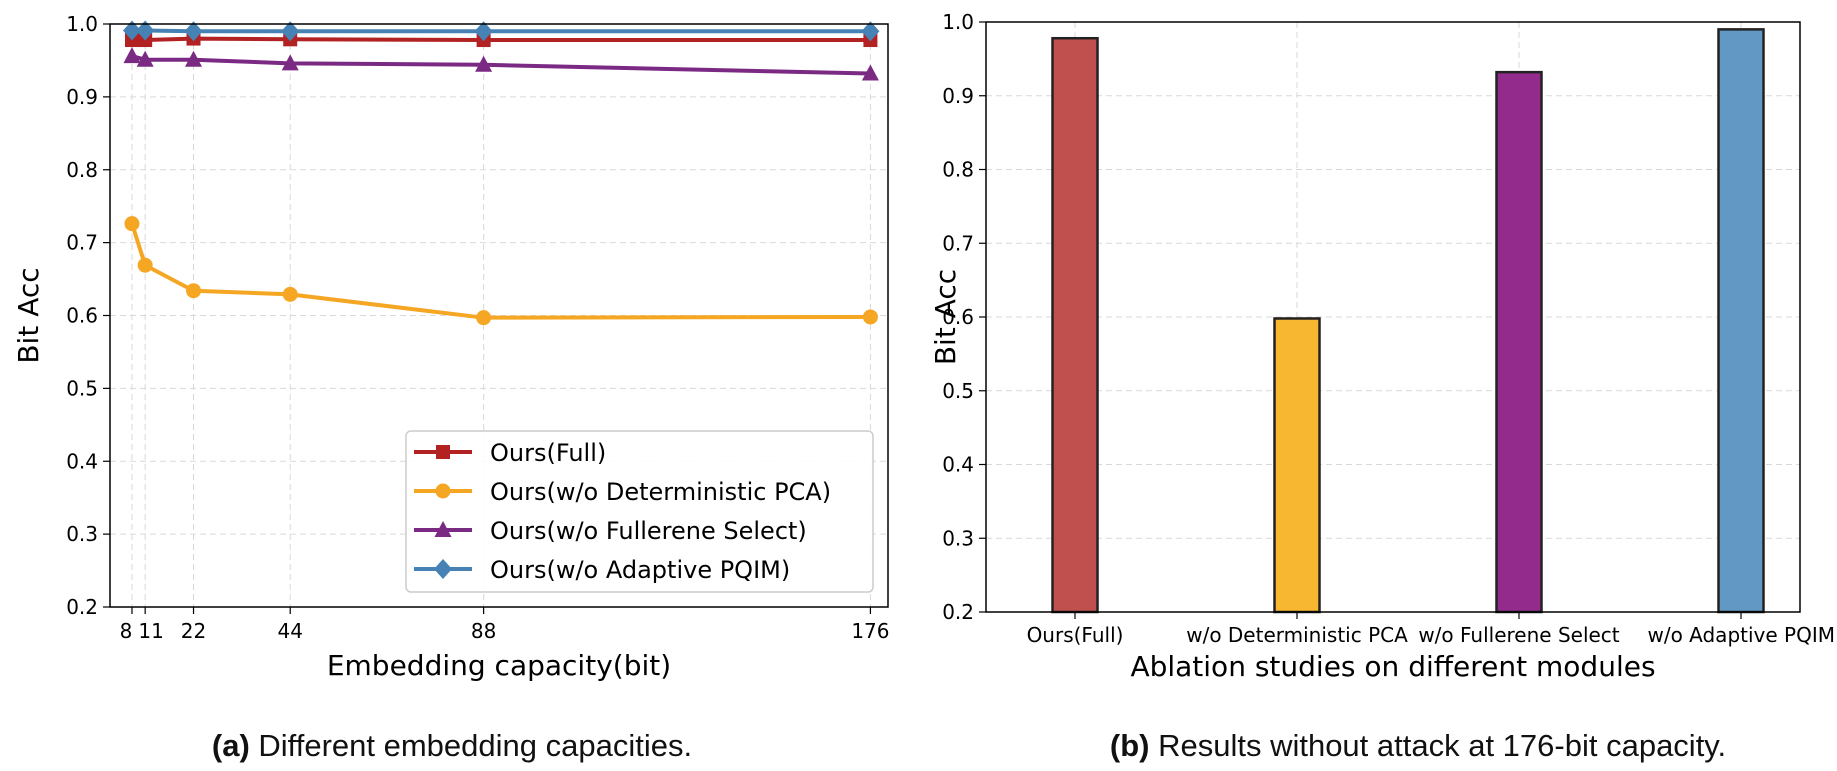 This screenshot has width=1837, height=771. Describe the element at coordinates (499, 665) in the screenshot. I see `x-axis-label: Embedding capacity(bit)` at that location.